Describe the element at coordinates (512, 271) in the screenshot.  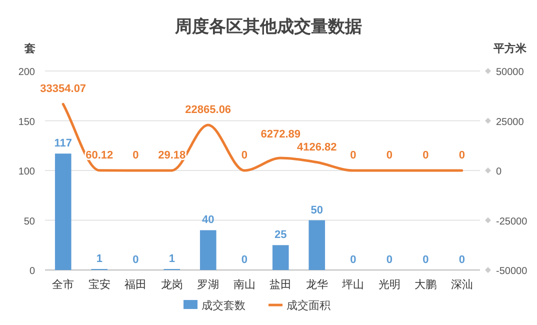
I see `y2-tick-label: -50000` at that location.